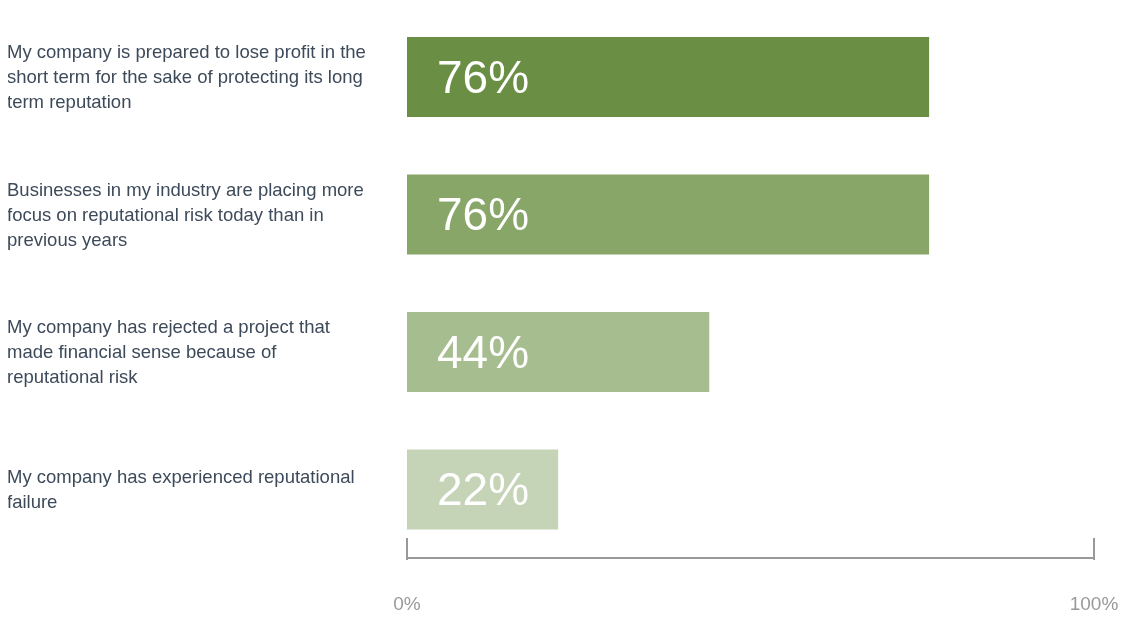  I want to click on y-tick-label: My company has experienced reputational failure, so click(181, 490).